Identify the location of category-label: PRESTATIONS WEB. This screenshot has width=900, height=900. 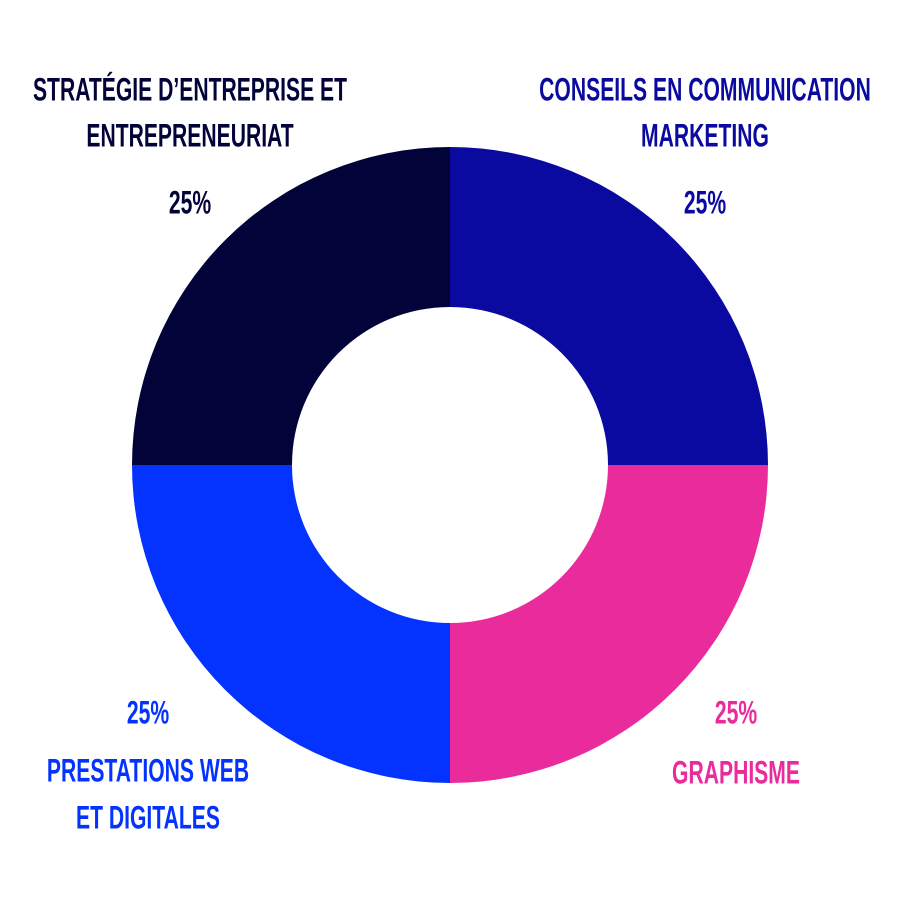
(148, 770).